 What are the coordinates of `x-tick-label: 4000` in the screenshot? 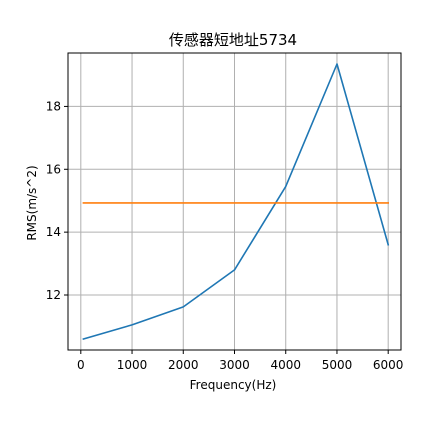 It's located at (285, 365).